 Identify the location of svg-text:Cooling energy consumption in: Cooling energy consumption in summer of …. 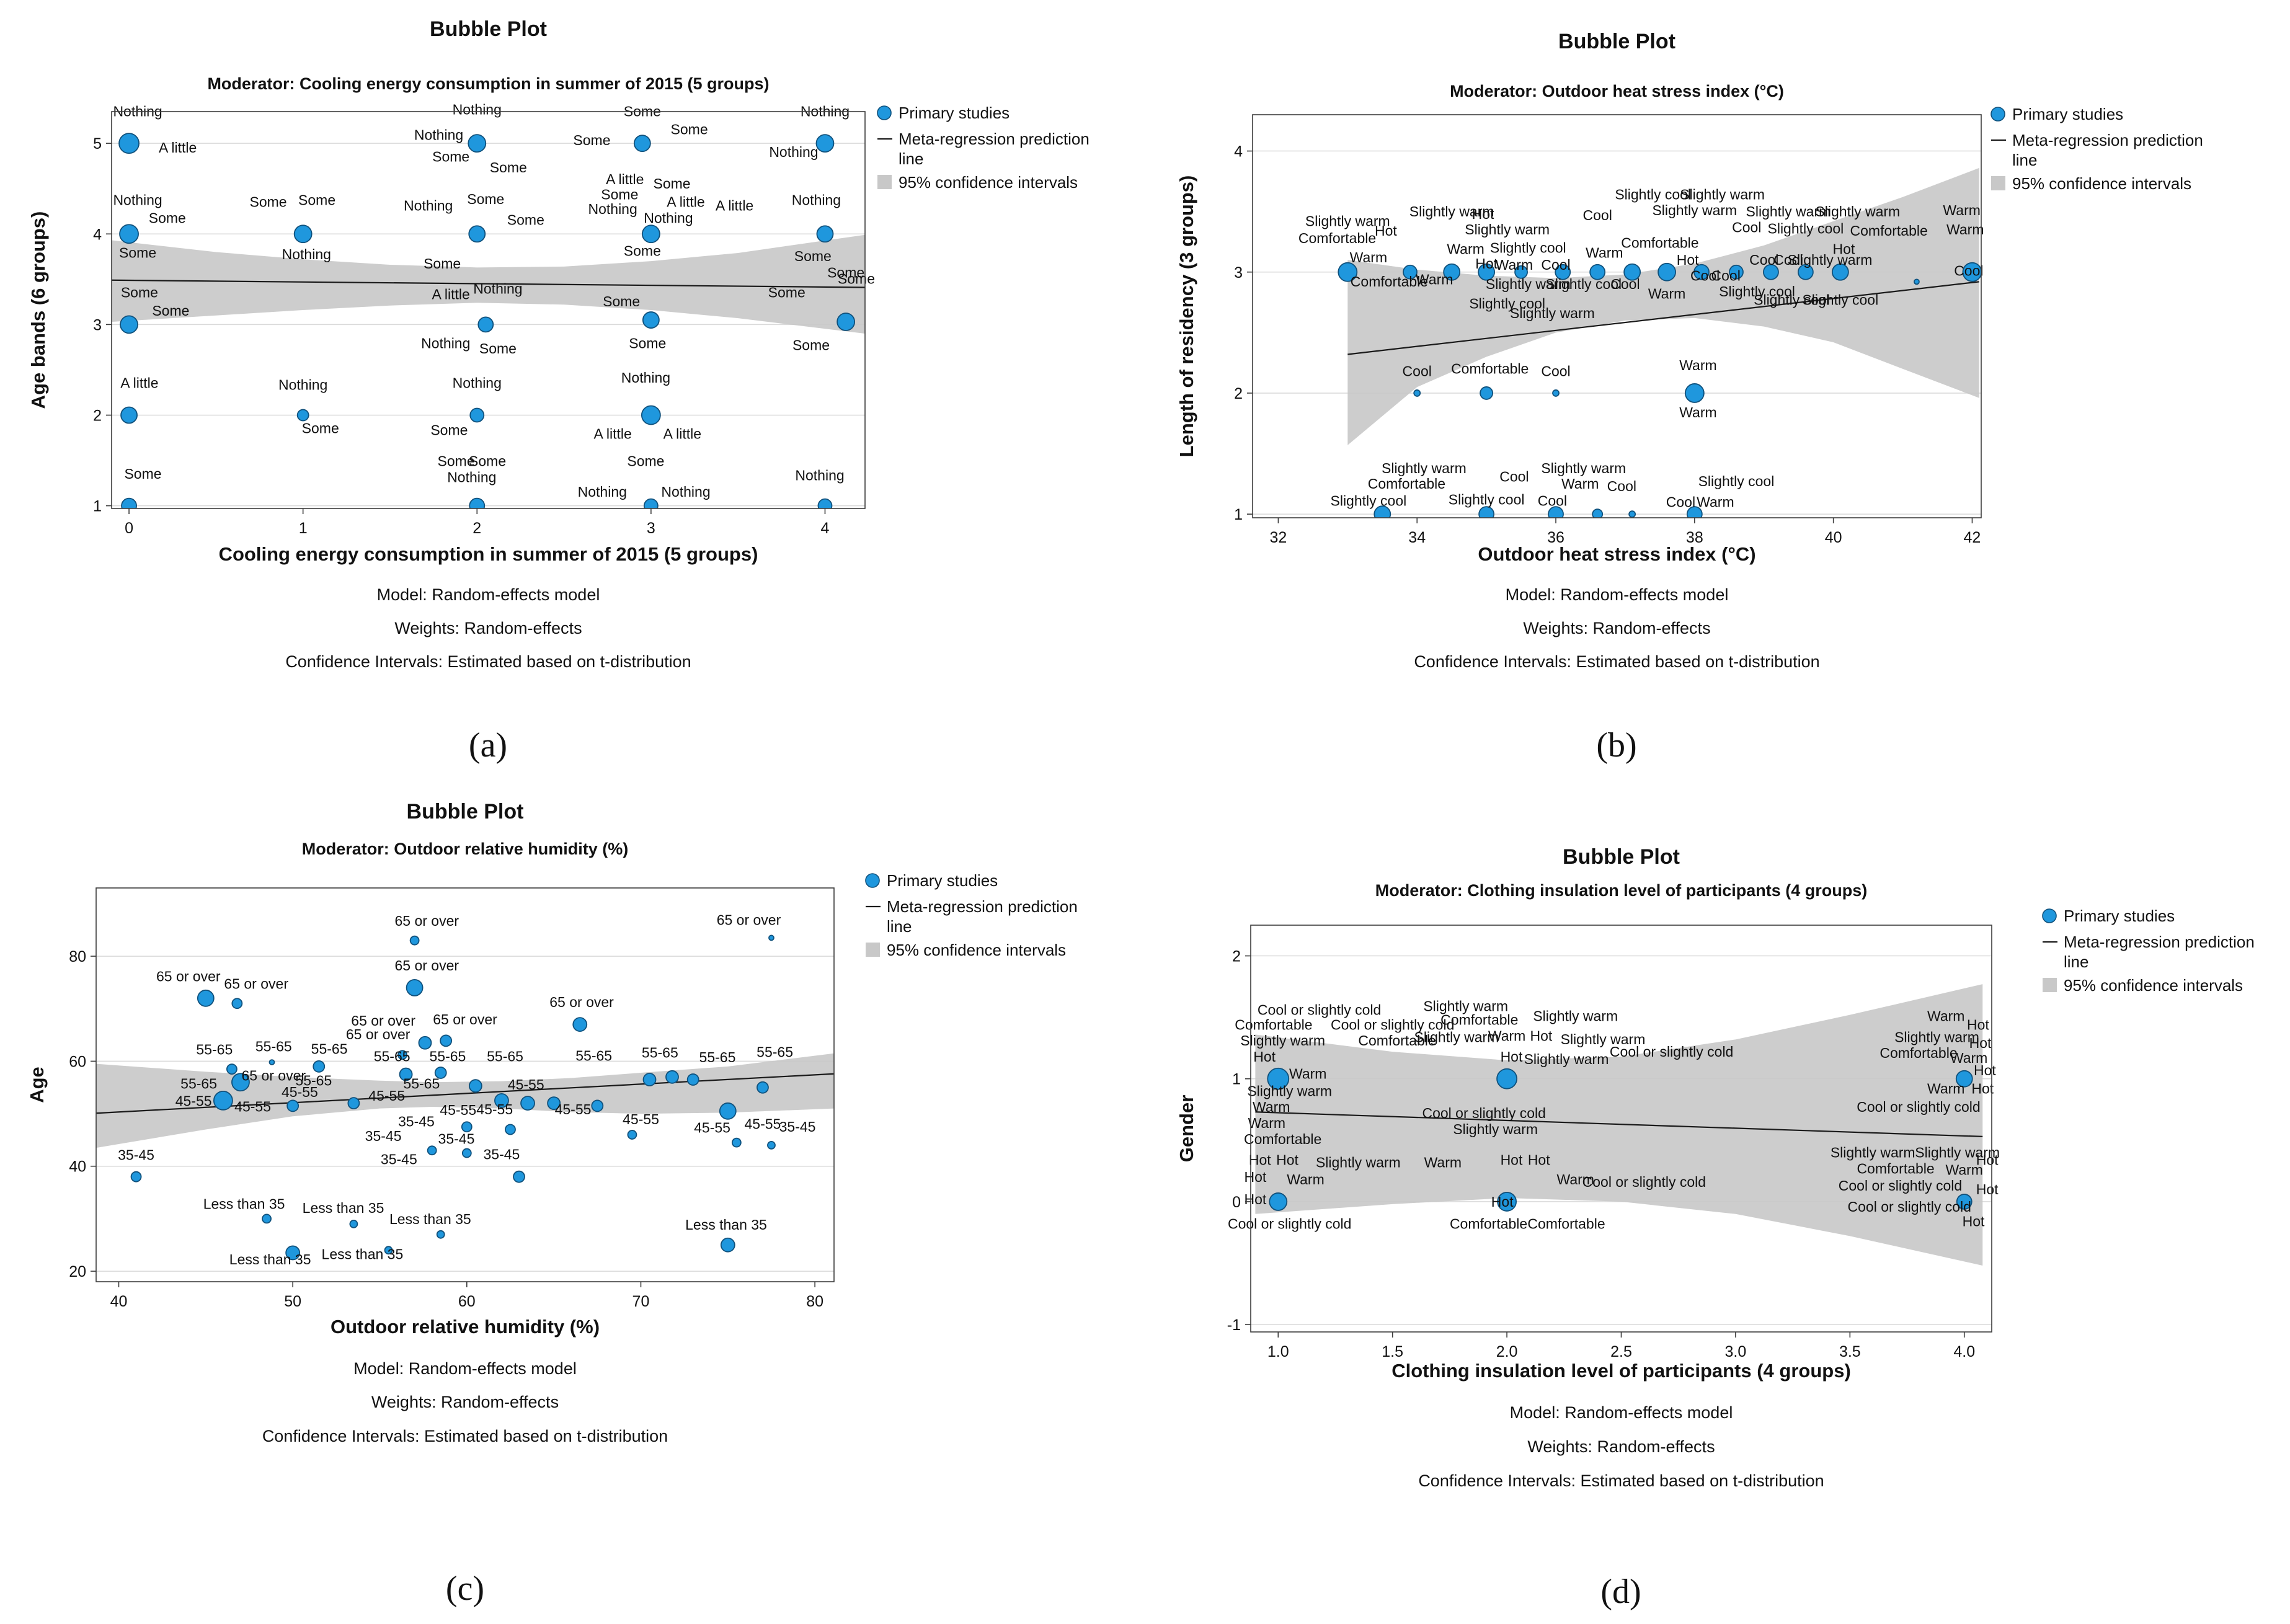
(488, 554).